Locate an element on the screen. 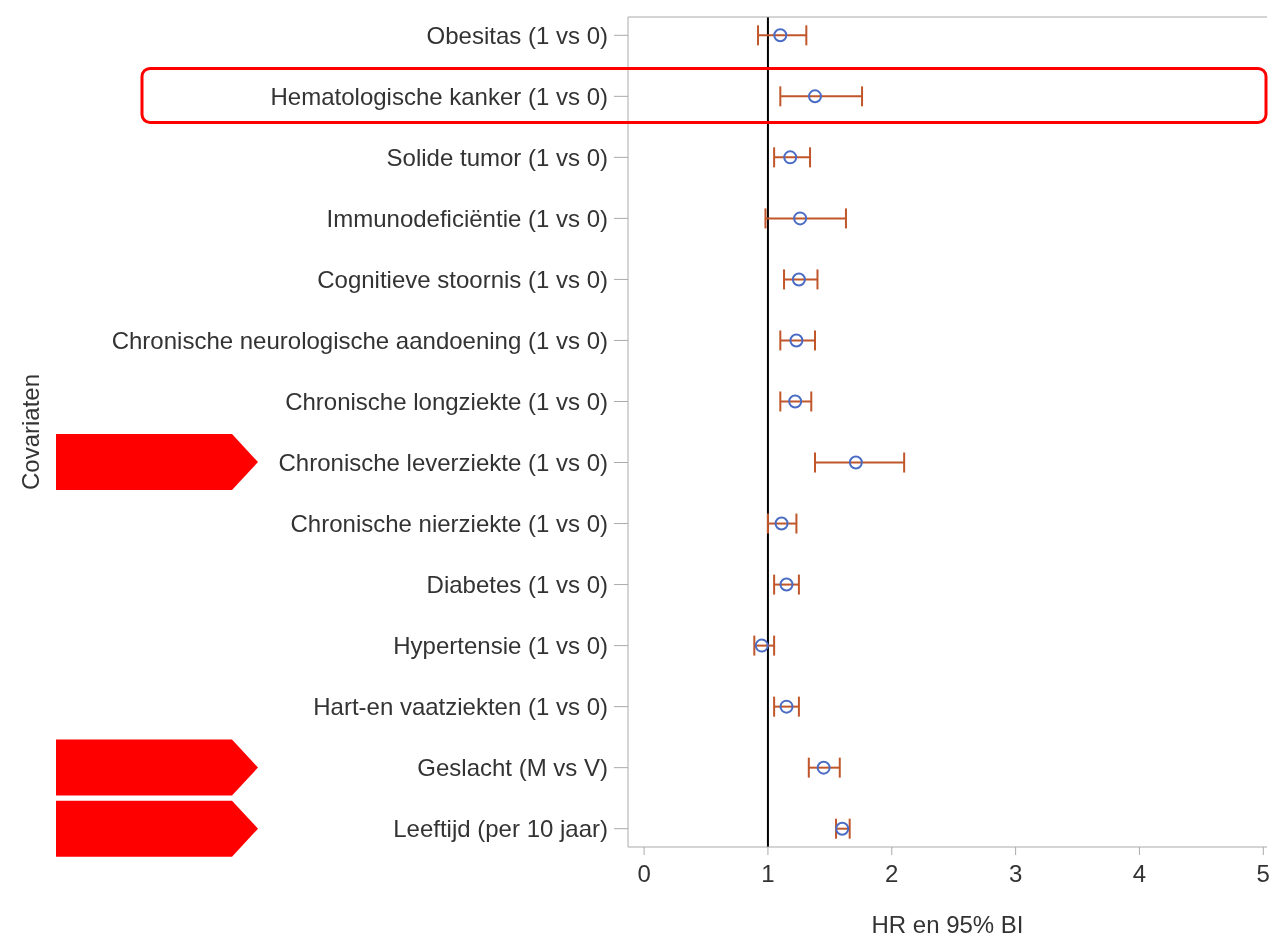 The image size is (1277, 945). y-tick-label: Hematologische kanker (1 vs 0) is located at coordinates (439, 96).